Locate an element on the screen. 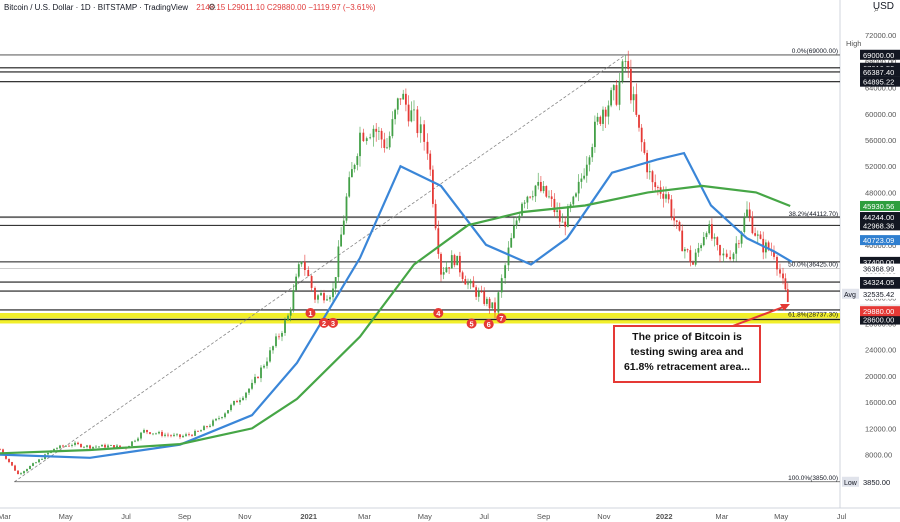  price-tick-label: 60000.00 is located at coordinates (880, 114).